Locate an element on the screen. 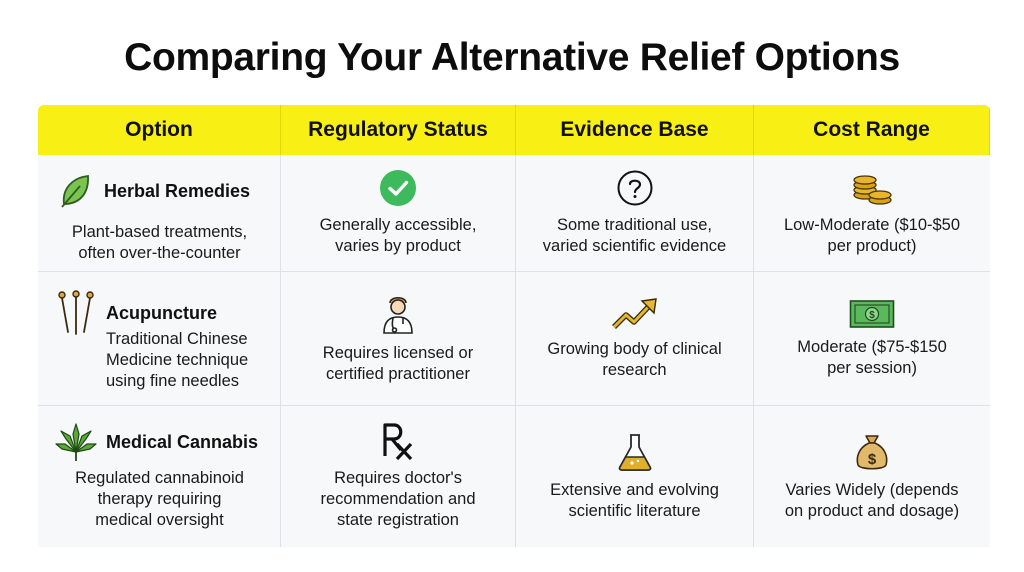  trend-up-icon is located at coordinates (634, 313).